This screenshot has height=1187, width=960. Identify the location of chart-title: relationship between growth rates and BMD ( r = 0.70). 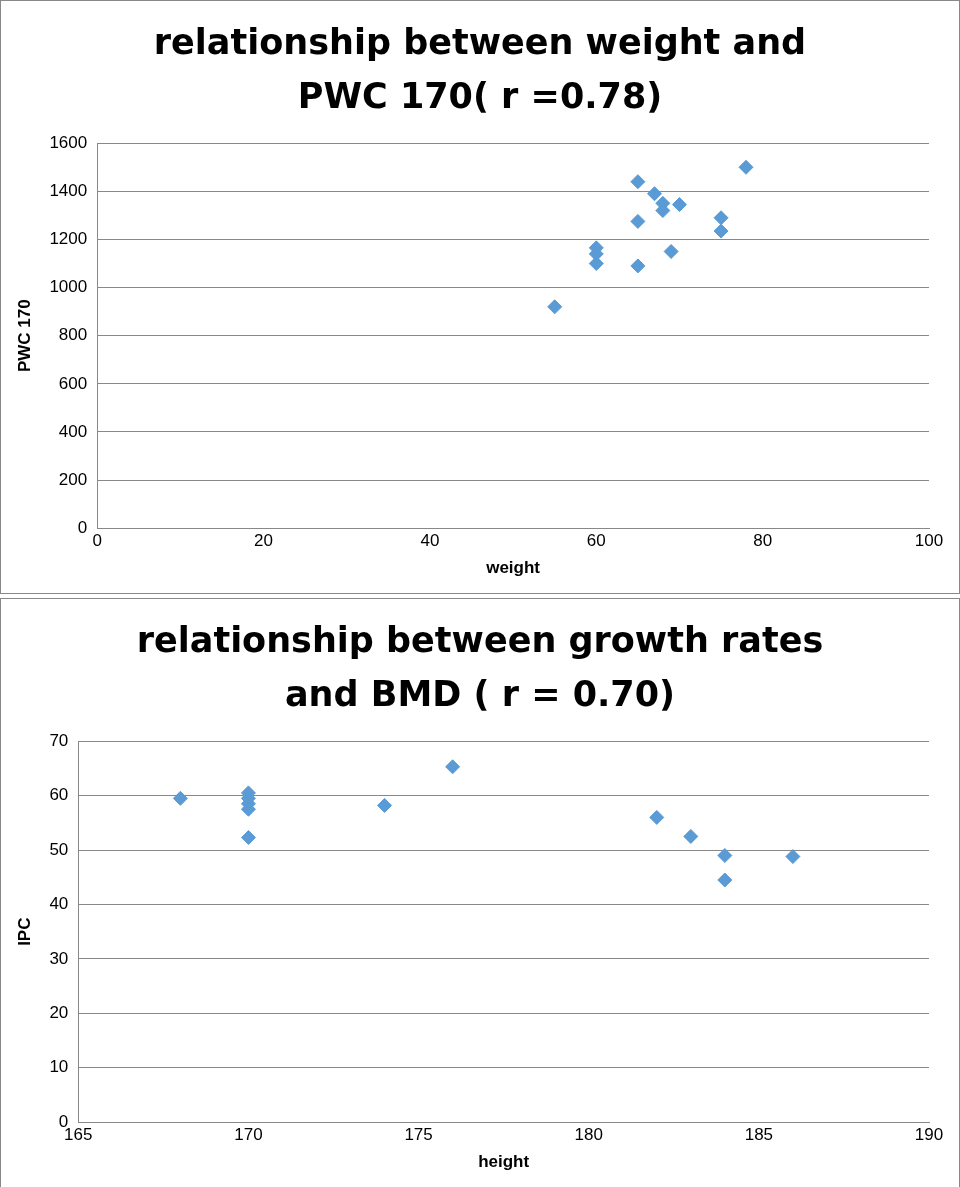
(480, 667).